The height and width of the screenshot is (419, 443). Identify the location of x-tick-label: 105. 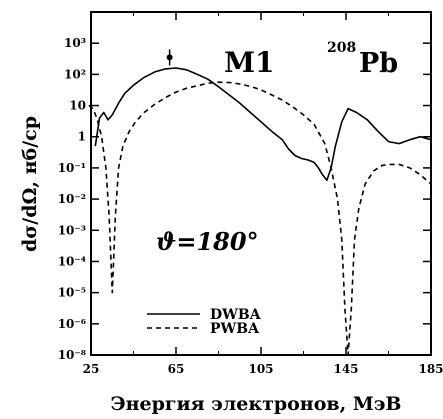
(260, 369).